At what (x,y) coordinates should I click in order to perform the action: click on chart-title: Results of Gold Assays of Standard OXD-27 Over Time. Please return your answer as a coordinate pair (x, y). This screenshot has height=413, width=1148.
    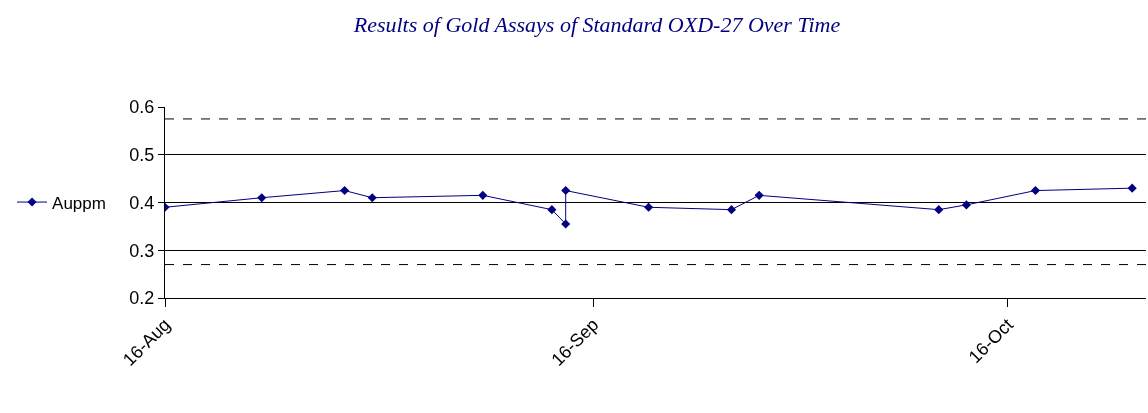
    Looking at the image, I should click on (596, 24).